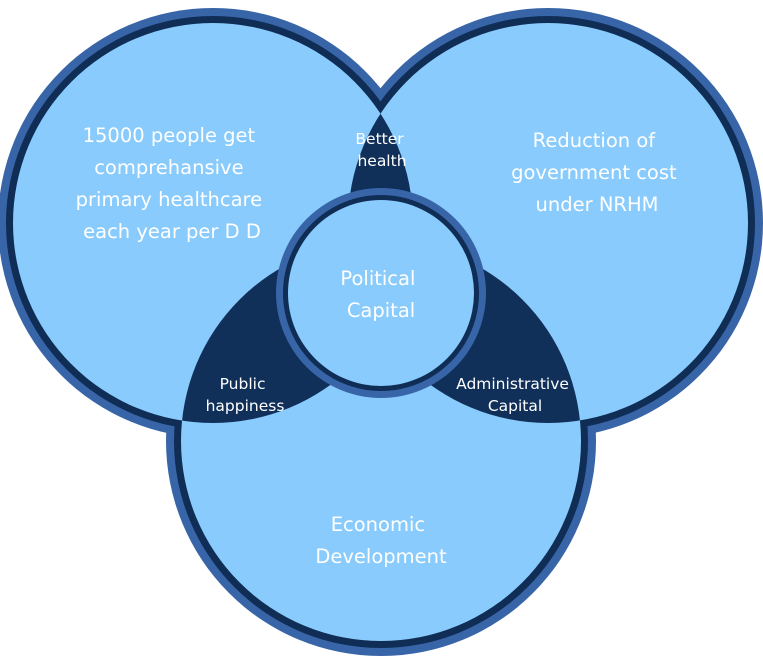 The height and width of the screenshot is (660, 763). Describe the element at coordinates (512, 384) in the screenshot. I see `overlap-right-line-1: Administrative` at that location.